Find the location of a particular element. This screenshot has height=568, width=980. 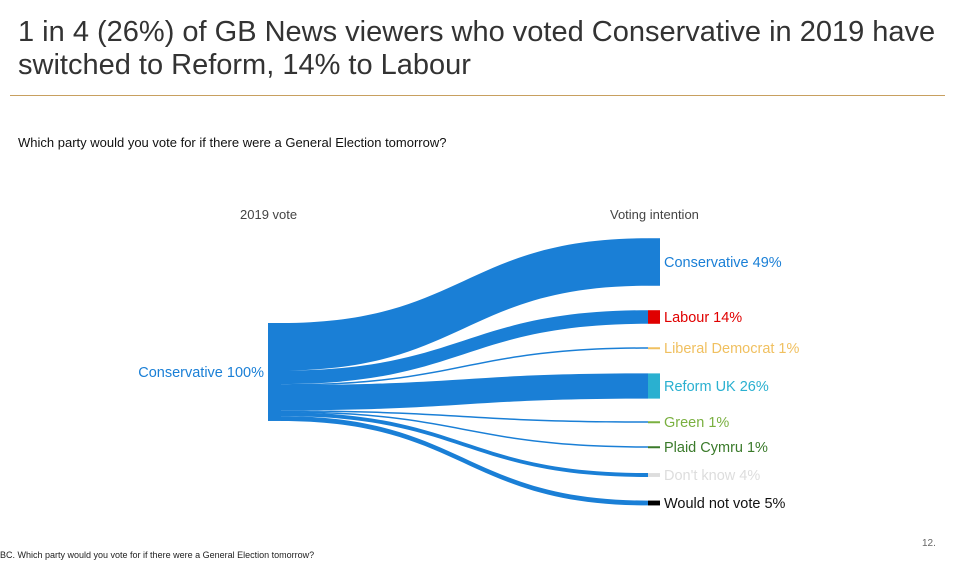

target-label-0: Conservative 49% is located at coordinates (723, 263).